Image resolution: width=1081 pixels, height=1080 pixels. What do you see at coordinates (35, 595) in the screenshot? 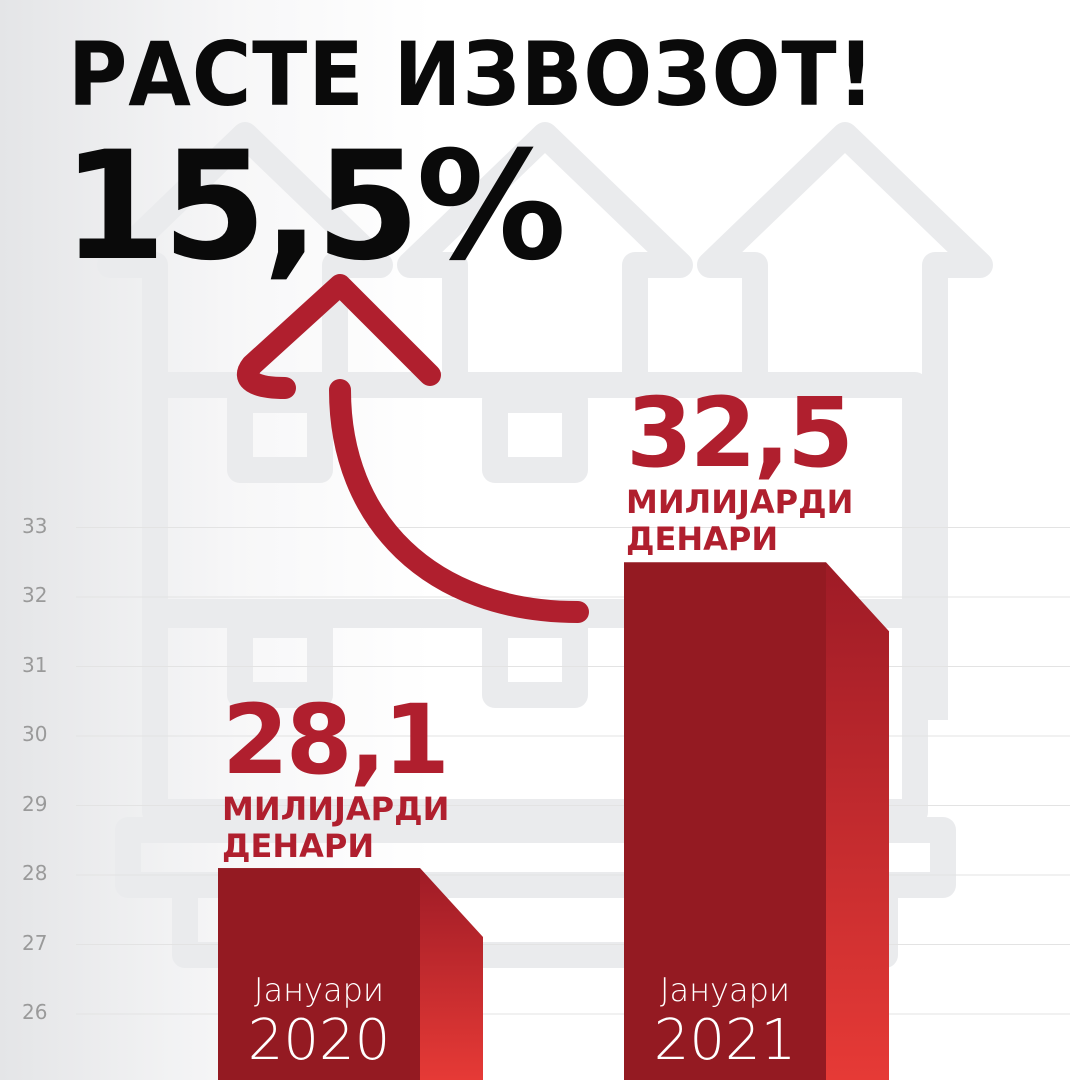
I see `y-tick-label: 32` at bounding box center [35, 595].